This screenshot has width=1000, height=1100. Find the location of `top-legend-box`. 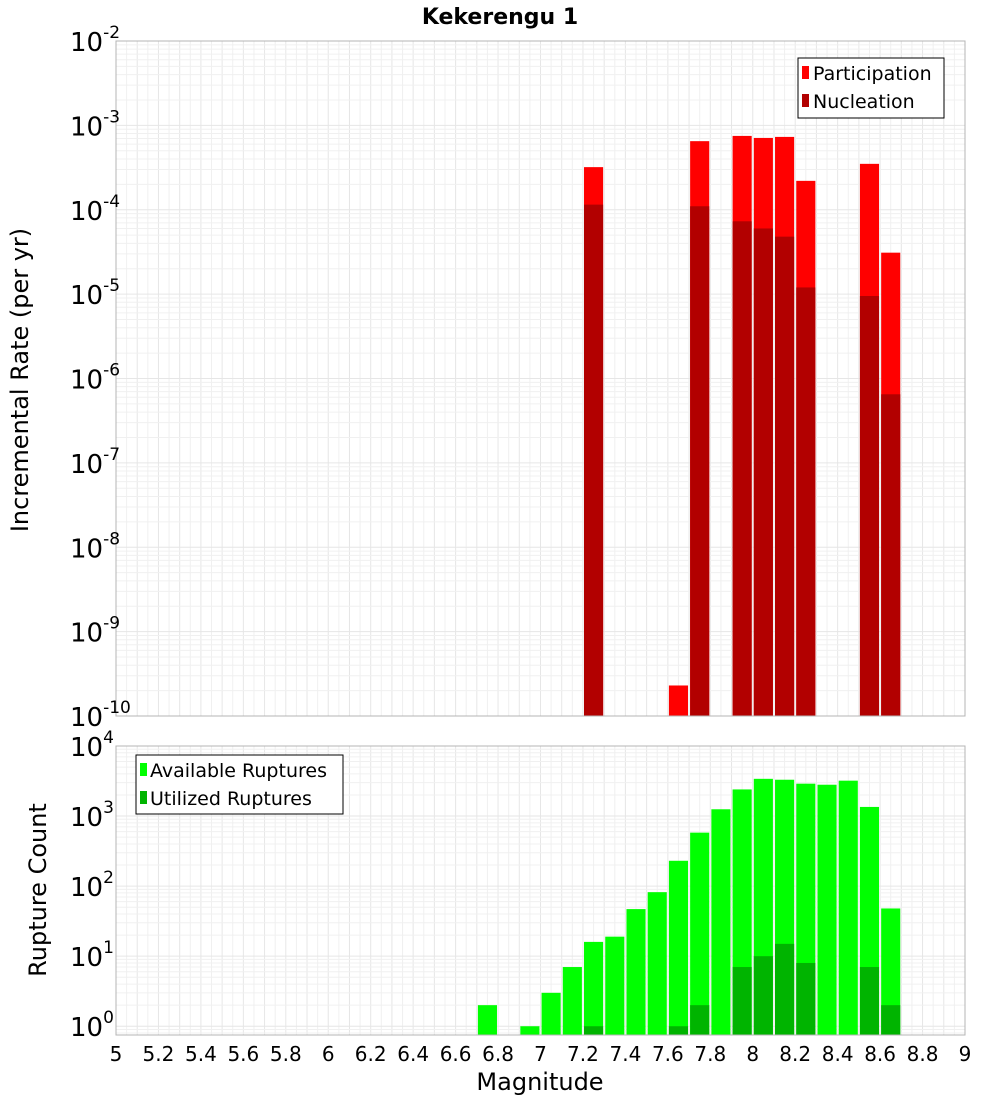

top-legend-box is located at coordinates (871, 88).